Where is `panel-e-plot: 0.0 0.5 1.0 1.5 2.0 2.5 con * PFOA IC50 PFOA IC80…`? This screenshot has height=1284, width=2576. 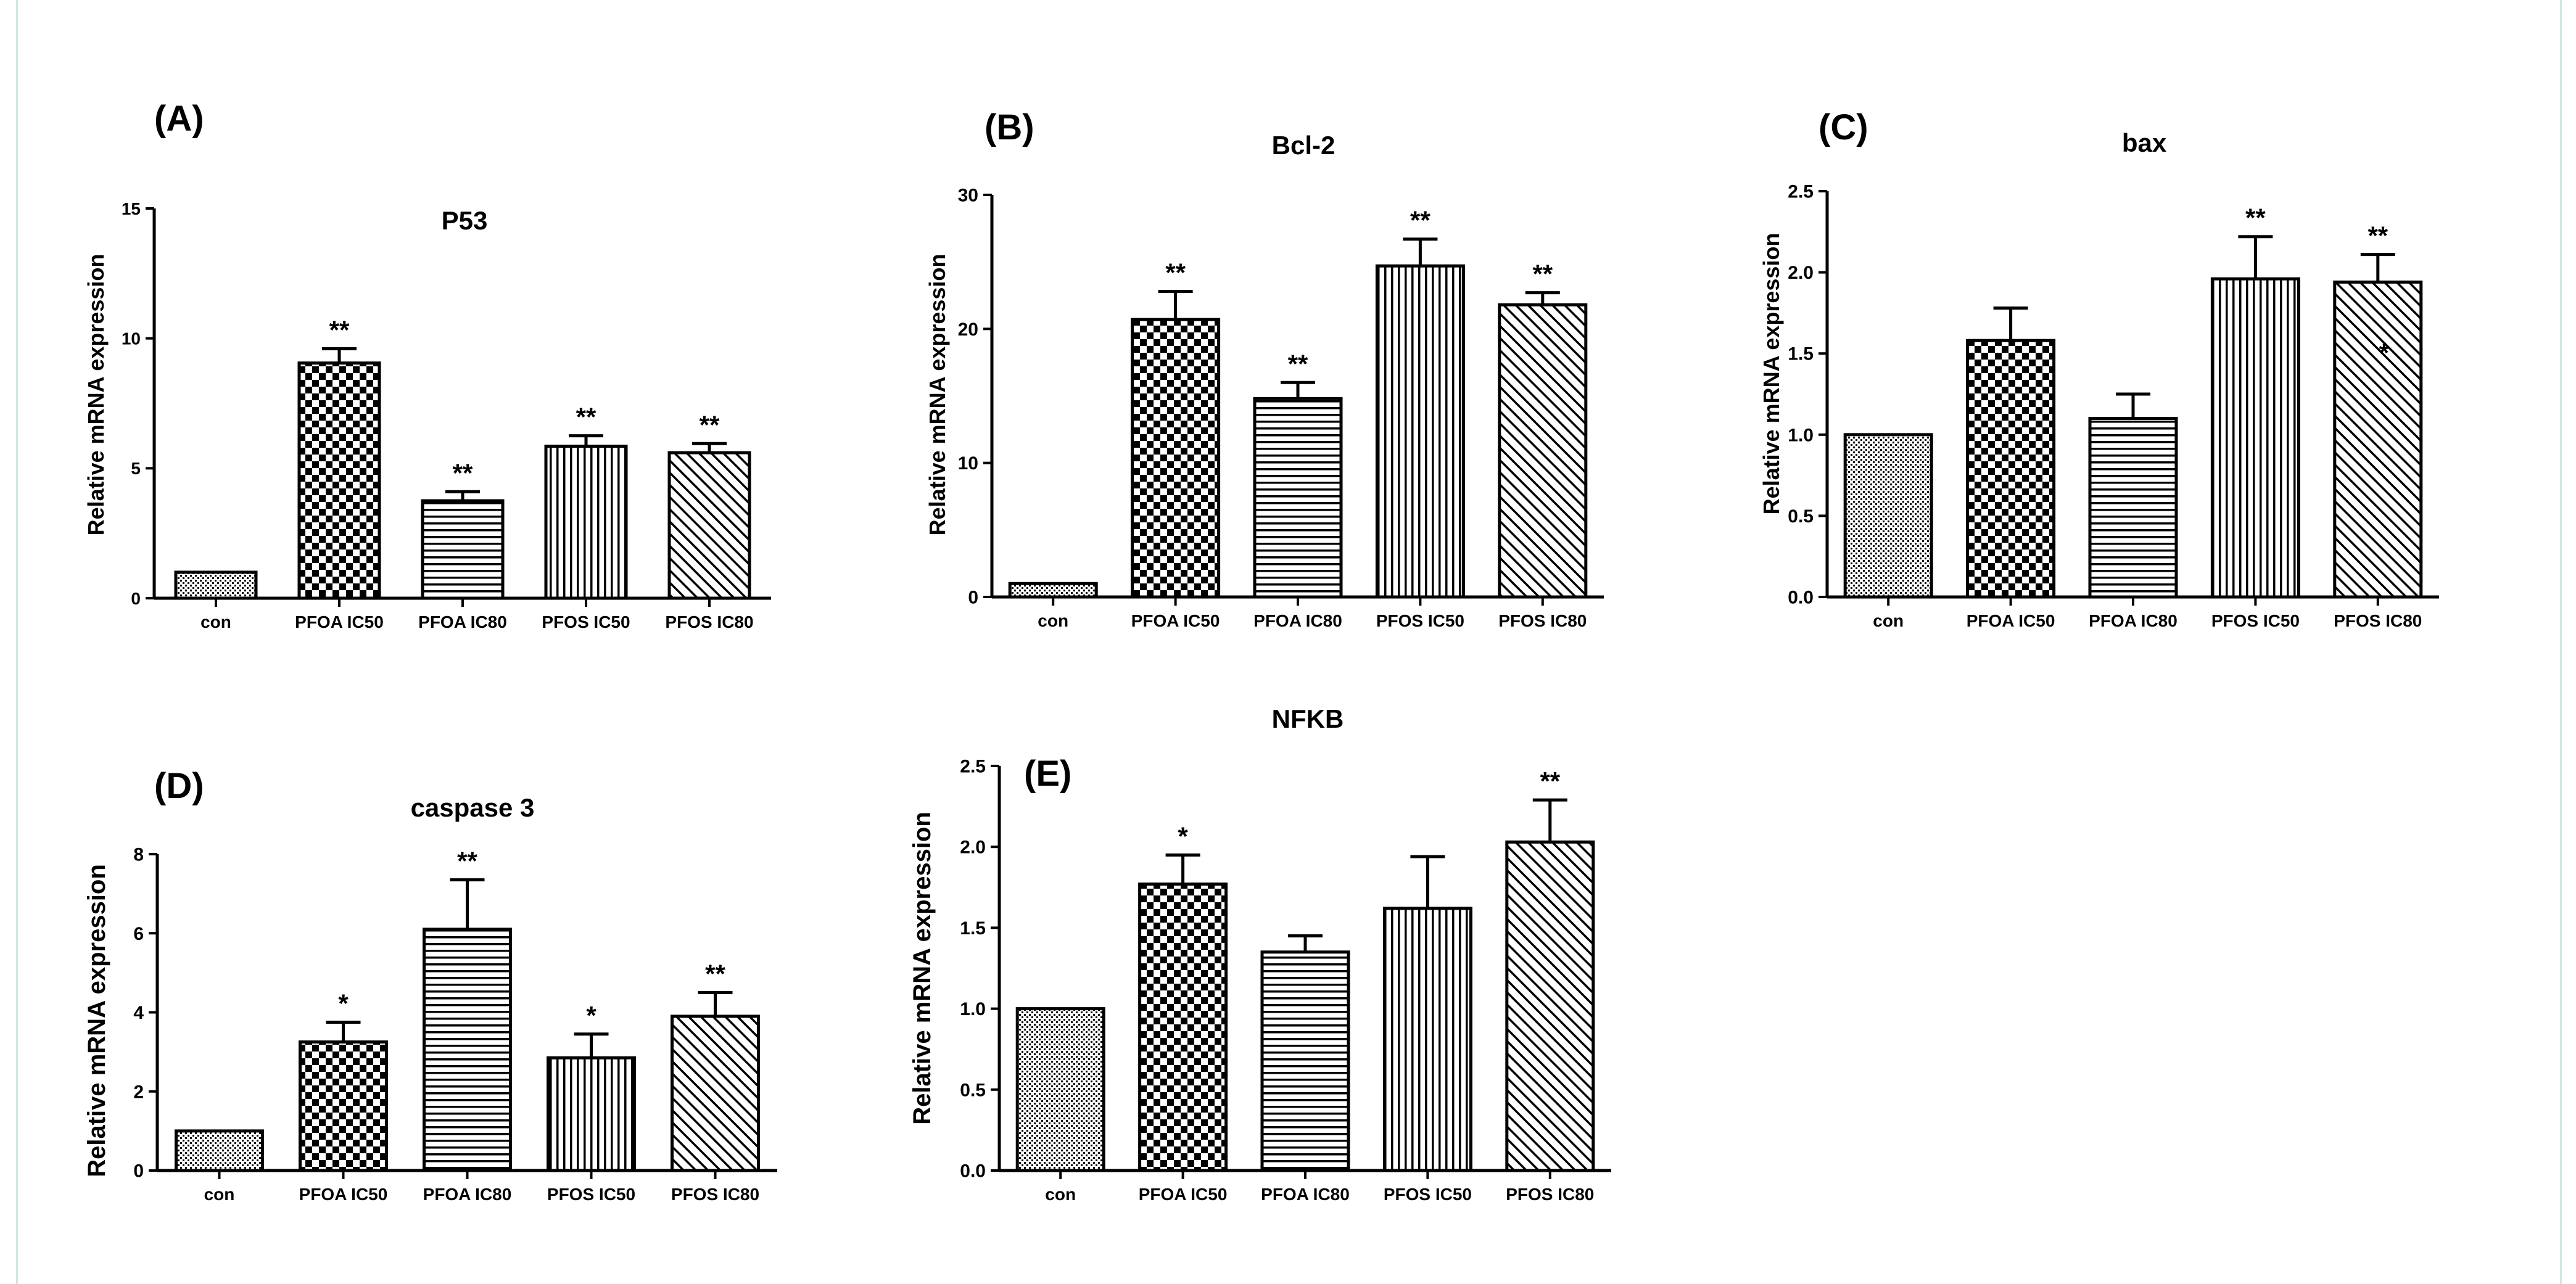
panel-e-plot: 0.0 0.5 1.0 1.5 2.0 2.5 con * PFOA IC50 PFOA IC80… is located at coordinates (1286, 980).